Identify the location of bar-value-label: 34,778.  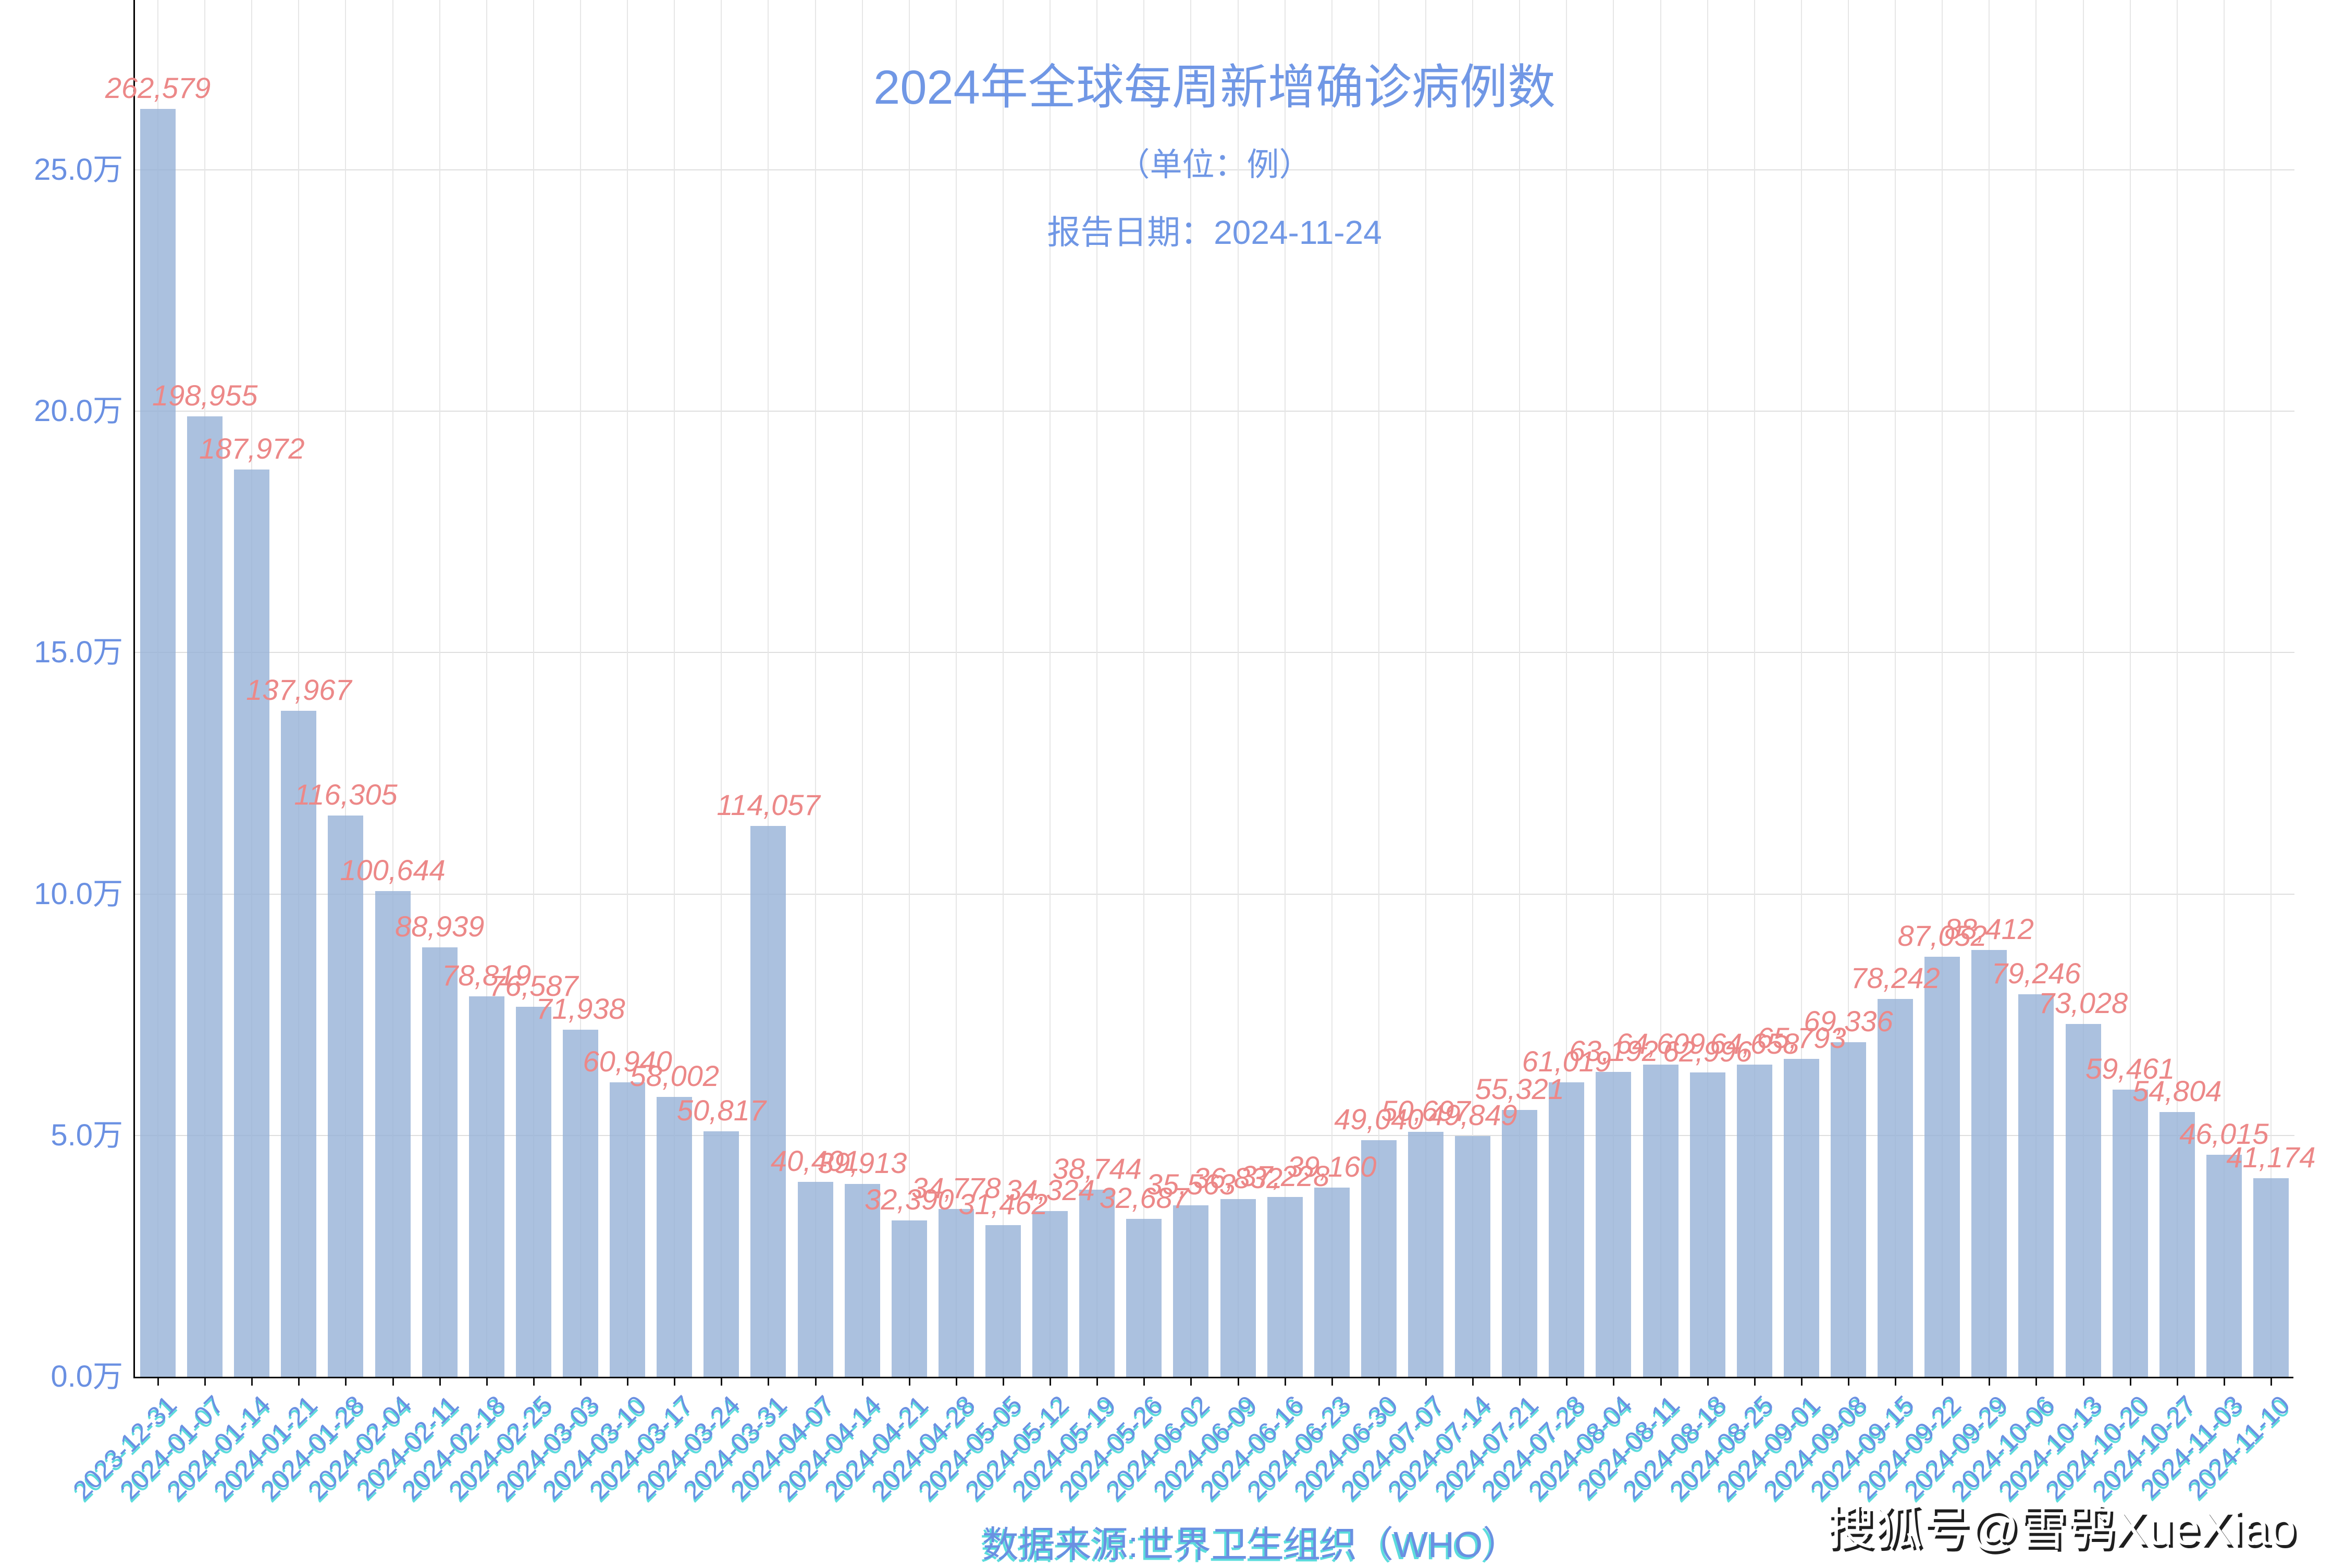
(956, 1187).